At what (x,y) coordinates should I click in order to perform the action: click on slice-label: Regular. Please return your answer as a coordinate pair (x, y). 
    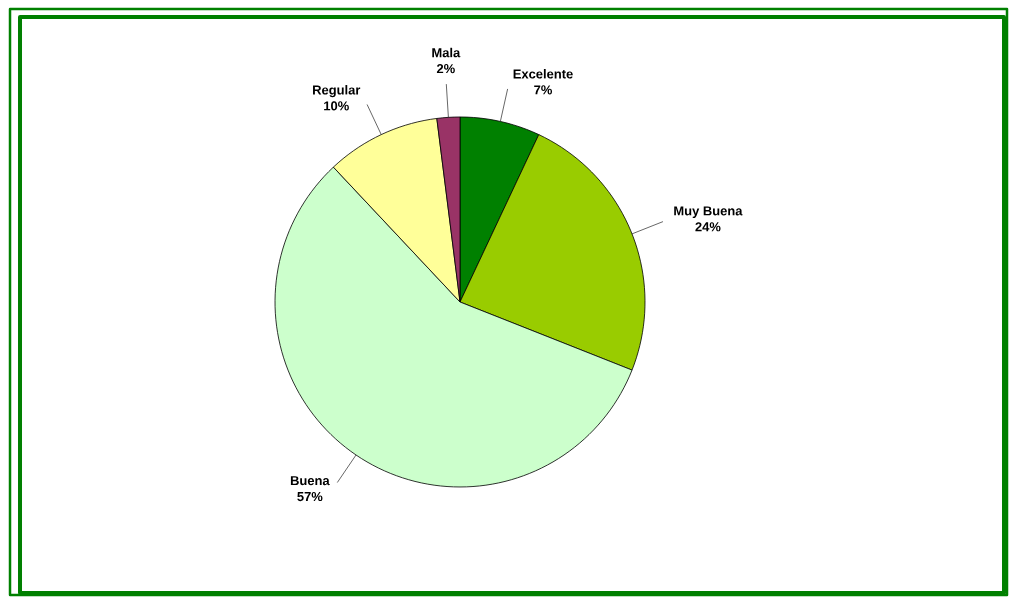
    Looking at the image, I should click on (337, 91).